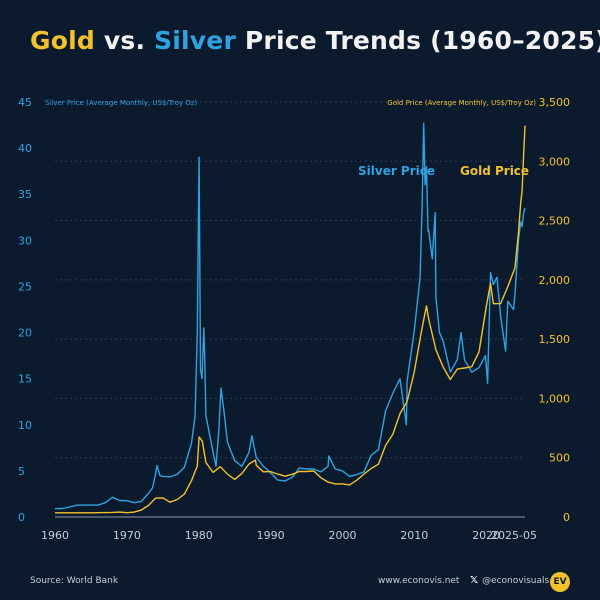  Describe the element at coordinates (74, 581) in the screenshot. I see `source-note: Source: World Bank` at that location.